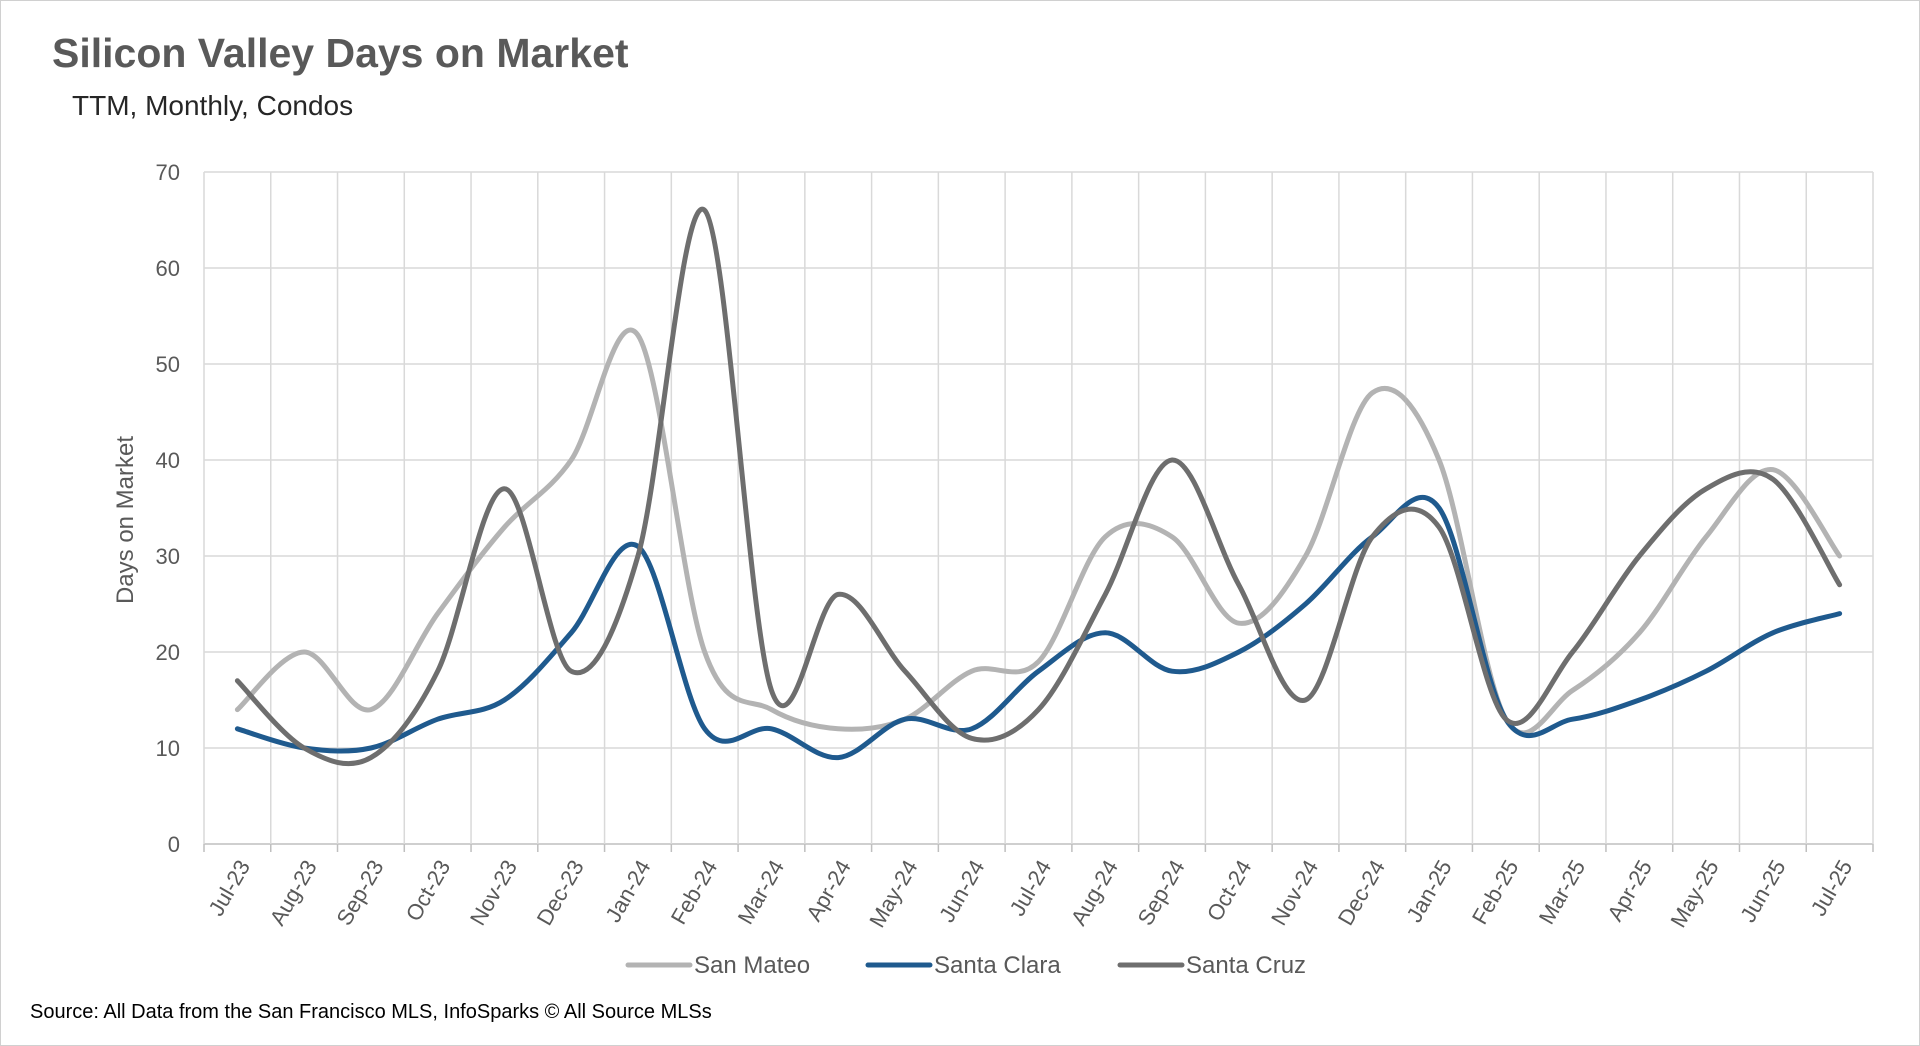 This screenshot has height=1046, width=1920. What do you see at coordinates (1428, 891) in the screenshot?
I see `x-tick-label: Jan-25` at bounding box center [1428, 891].